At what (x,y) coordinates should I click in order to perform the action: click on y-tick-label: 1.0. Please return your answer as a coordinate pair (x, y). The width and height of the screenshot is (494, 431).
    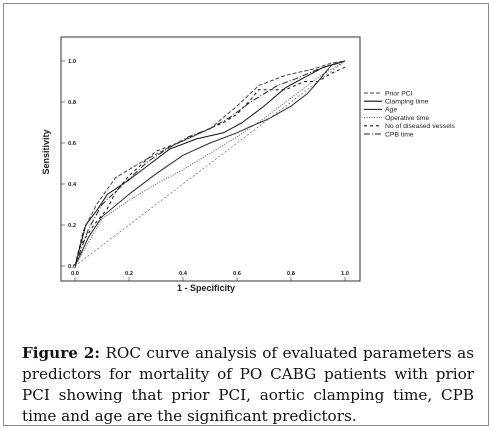
    Looking at the image, I should click on (72, 62).